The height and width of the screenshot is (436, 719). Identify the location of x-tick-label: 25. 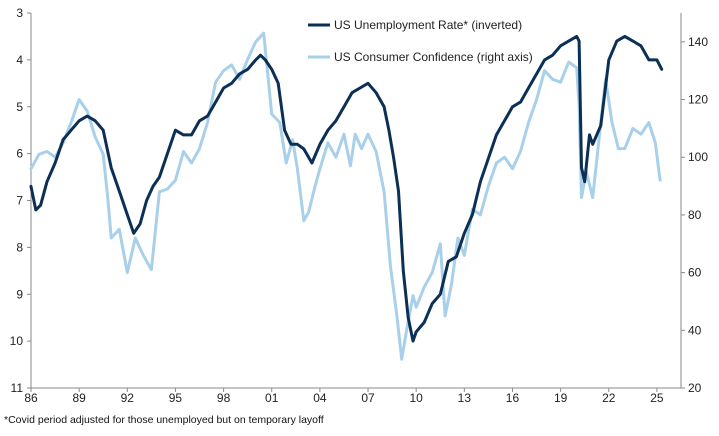
(657, 398).